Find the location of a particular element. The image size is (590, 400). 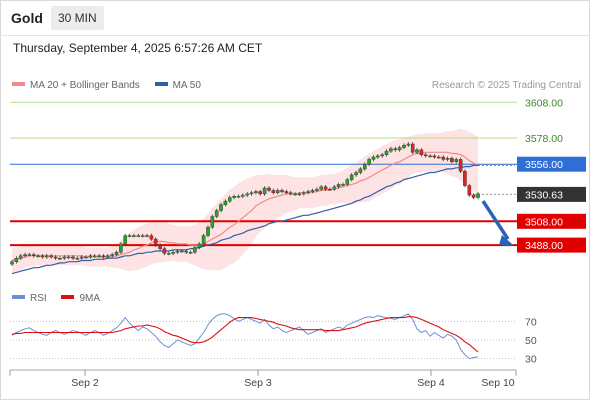

rsi-line is located at coordinates (245, 336).